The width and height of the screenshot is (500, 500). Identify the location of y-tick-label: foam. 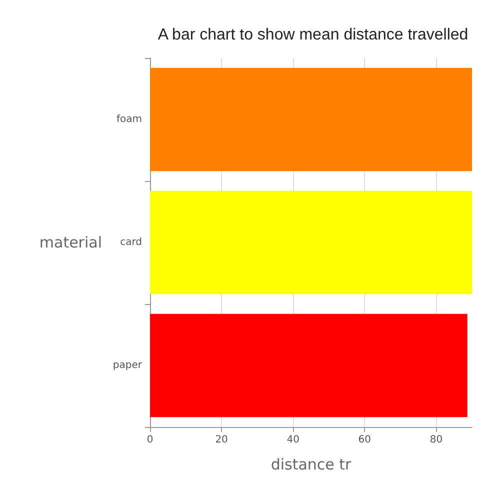
(129, 119).